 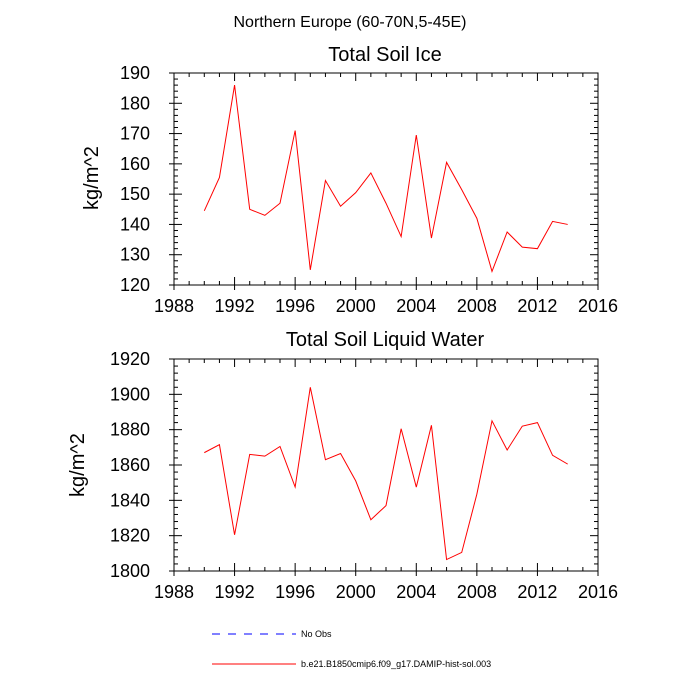 I want to click on y-tick-label: 150, so click(x=135, y=194).